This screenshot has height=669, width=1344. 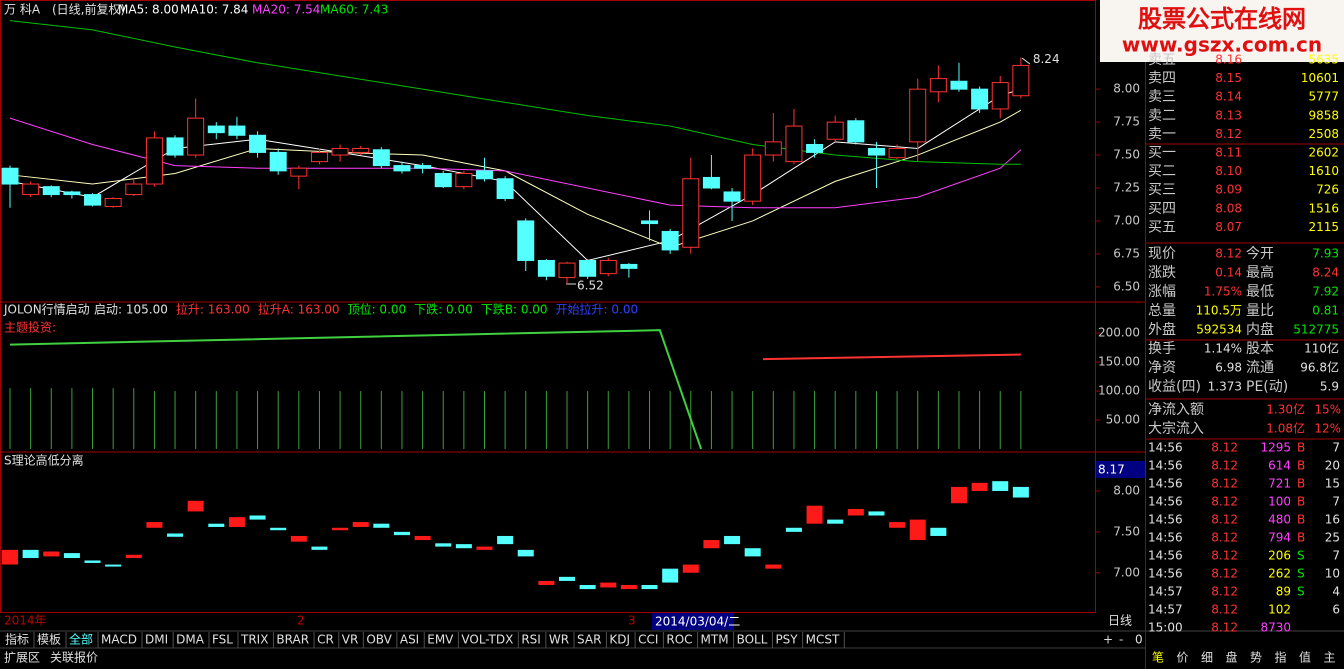 I want to click on x-label: 3, so click(x=632, y=621).